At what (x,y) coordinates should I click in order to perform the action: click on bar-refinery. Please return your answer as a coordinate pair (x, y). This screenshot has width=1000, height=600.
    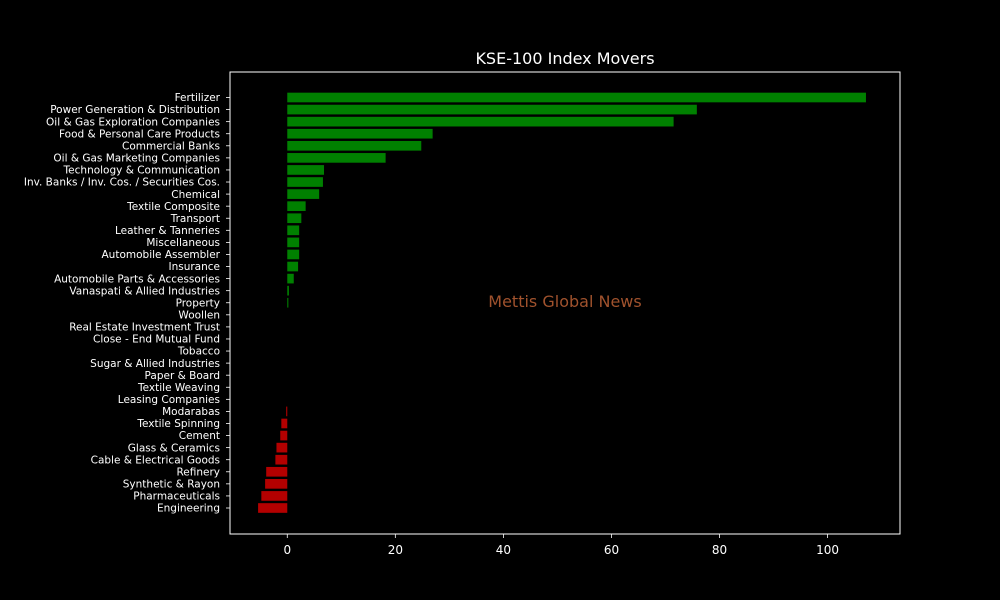
    Looking at the image, I should click on (277, 471).